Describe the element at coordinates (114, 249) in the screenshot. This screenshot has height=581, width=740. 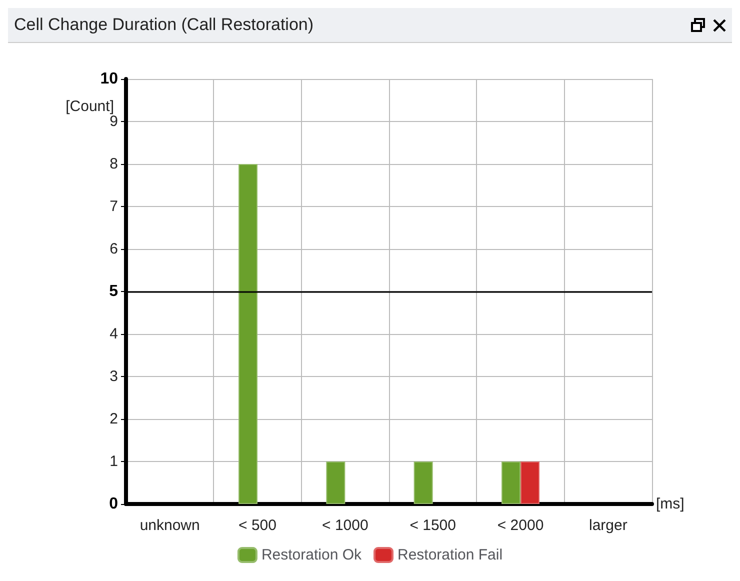
I see `y-tick-label: 6` at that location.